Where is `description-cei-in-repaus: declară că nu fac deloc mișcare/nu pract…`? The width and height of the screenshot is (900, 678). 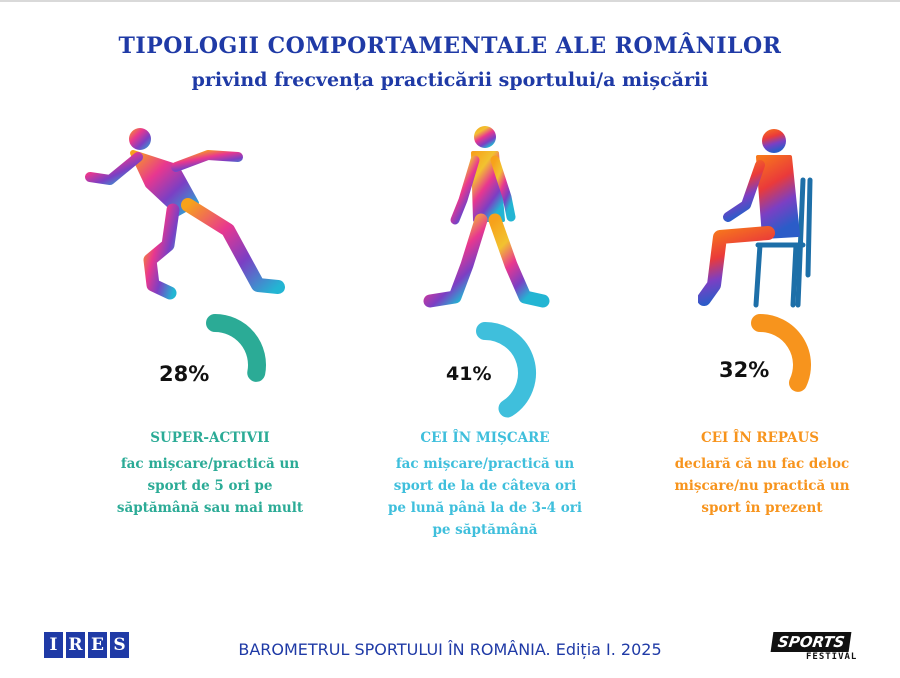 description-cei-in-repaus: declară că nu fac deloc mișcare/nu pract… is located at coordinates (762, 486).